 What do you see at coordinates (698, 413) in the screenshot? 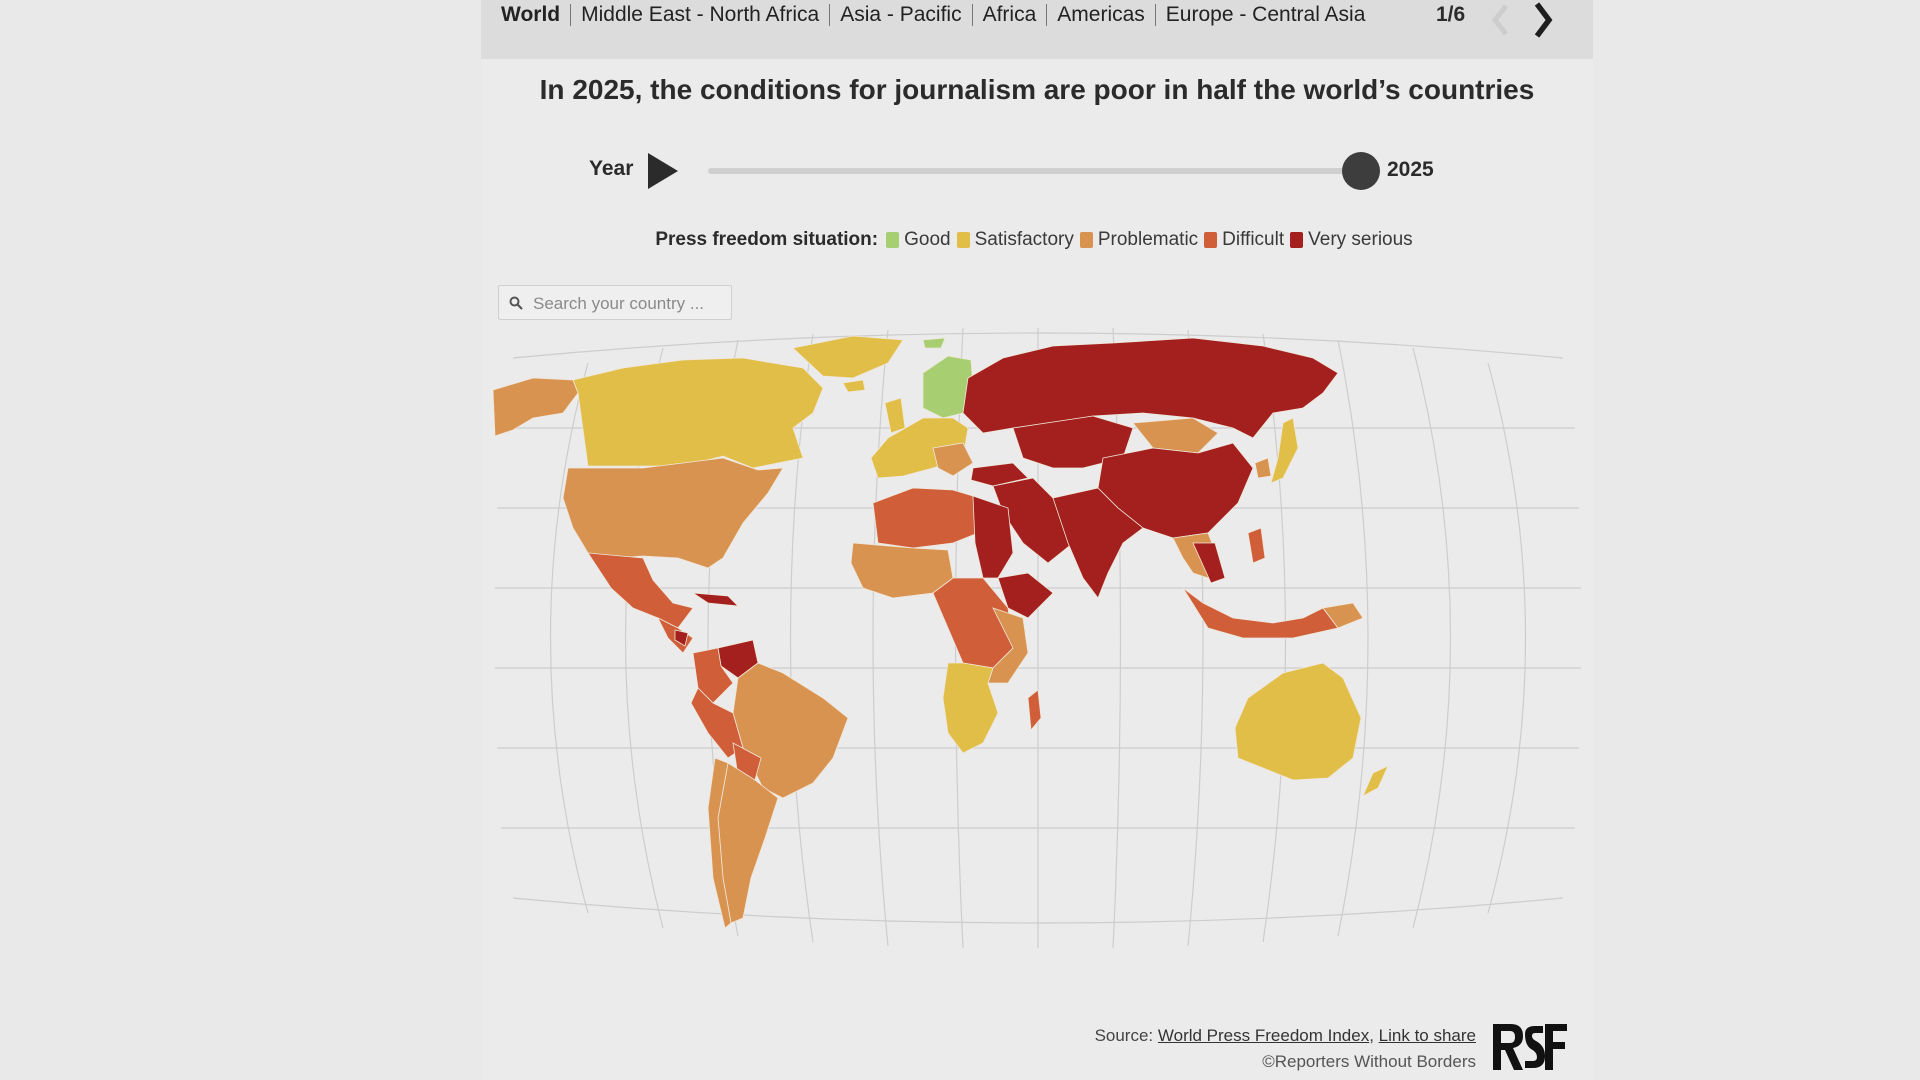
I see `country-canada` at bounding box center [698, 413].